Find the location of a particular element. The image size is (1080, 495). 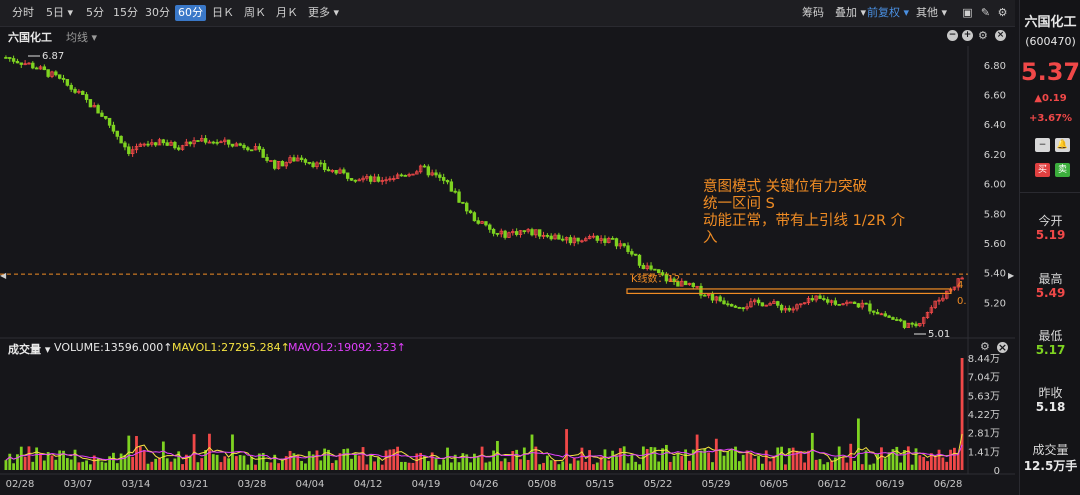

tab-monthly: 月Ｋ is located at coordinates (287, 12).